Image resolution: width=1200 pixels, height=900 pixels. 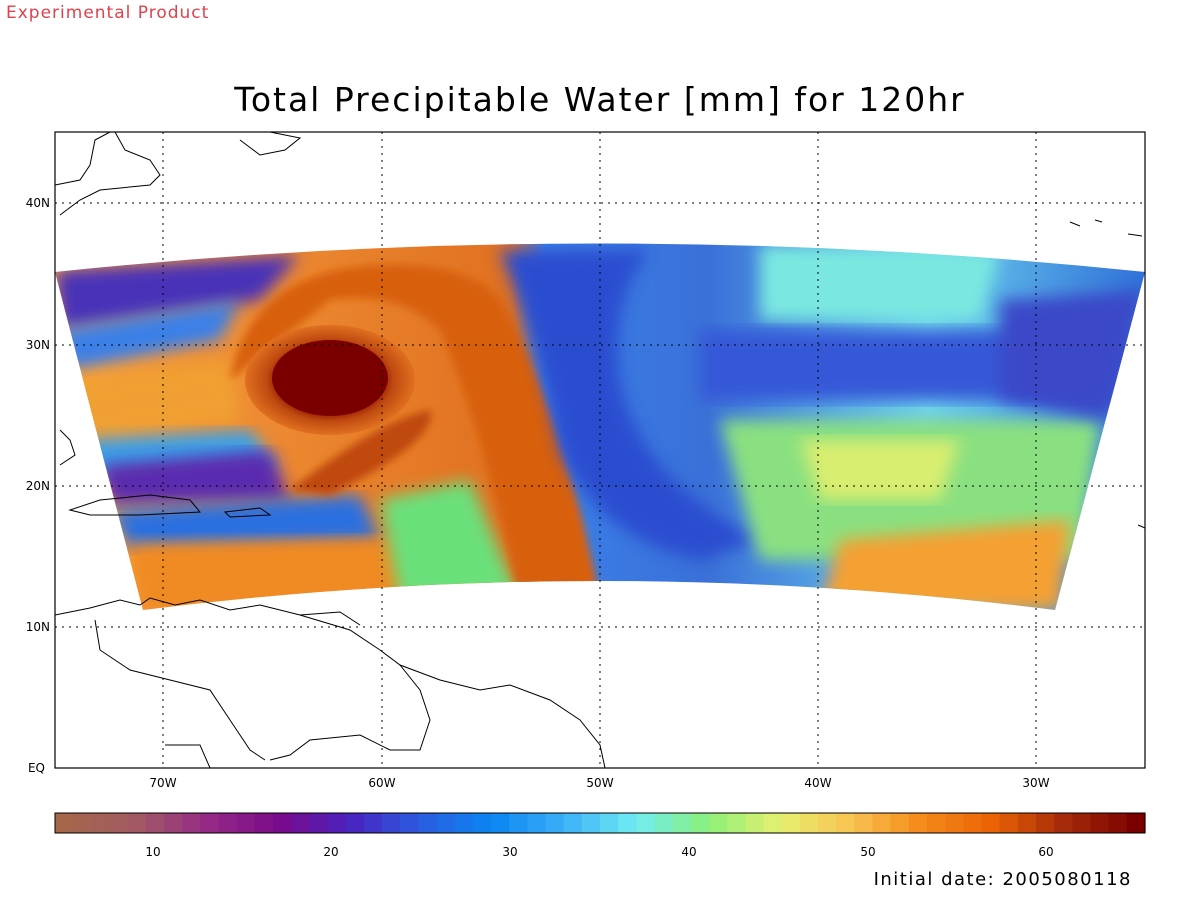 I want to click on lon-label-40w: 40W, so click(x=817, y=783).